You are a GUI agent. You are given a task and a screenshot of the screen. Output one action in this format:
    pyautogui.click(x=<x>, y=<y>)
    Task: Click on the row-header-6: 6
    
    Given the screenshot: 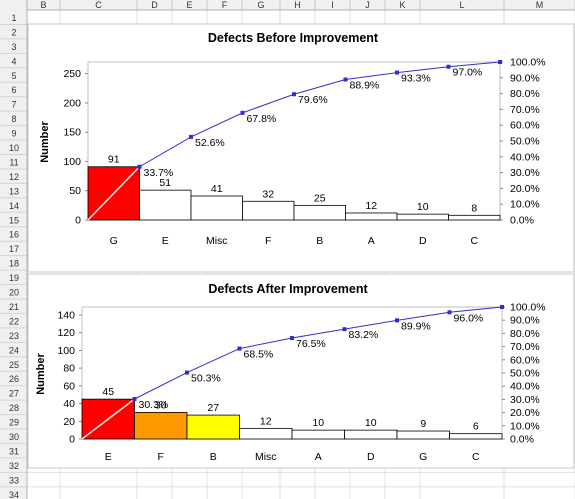 What is the action you would take?
    pyautogui.click(x=13, y=90)
    